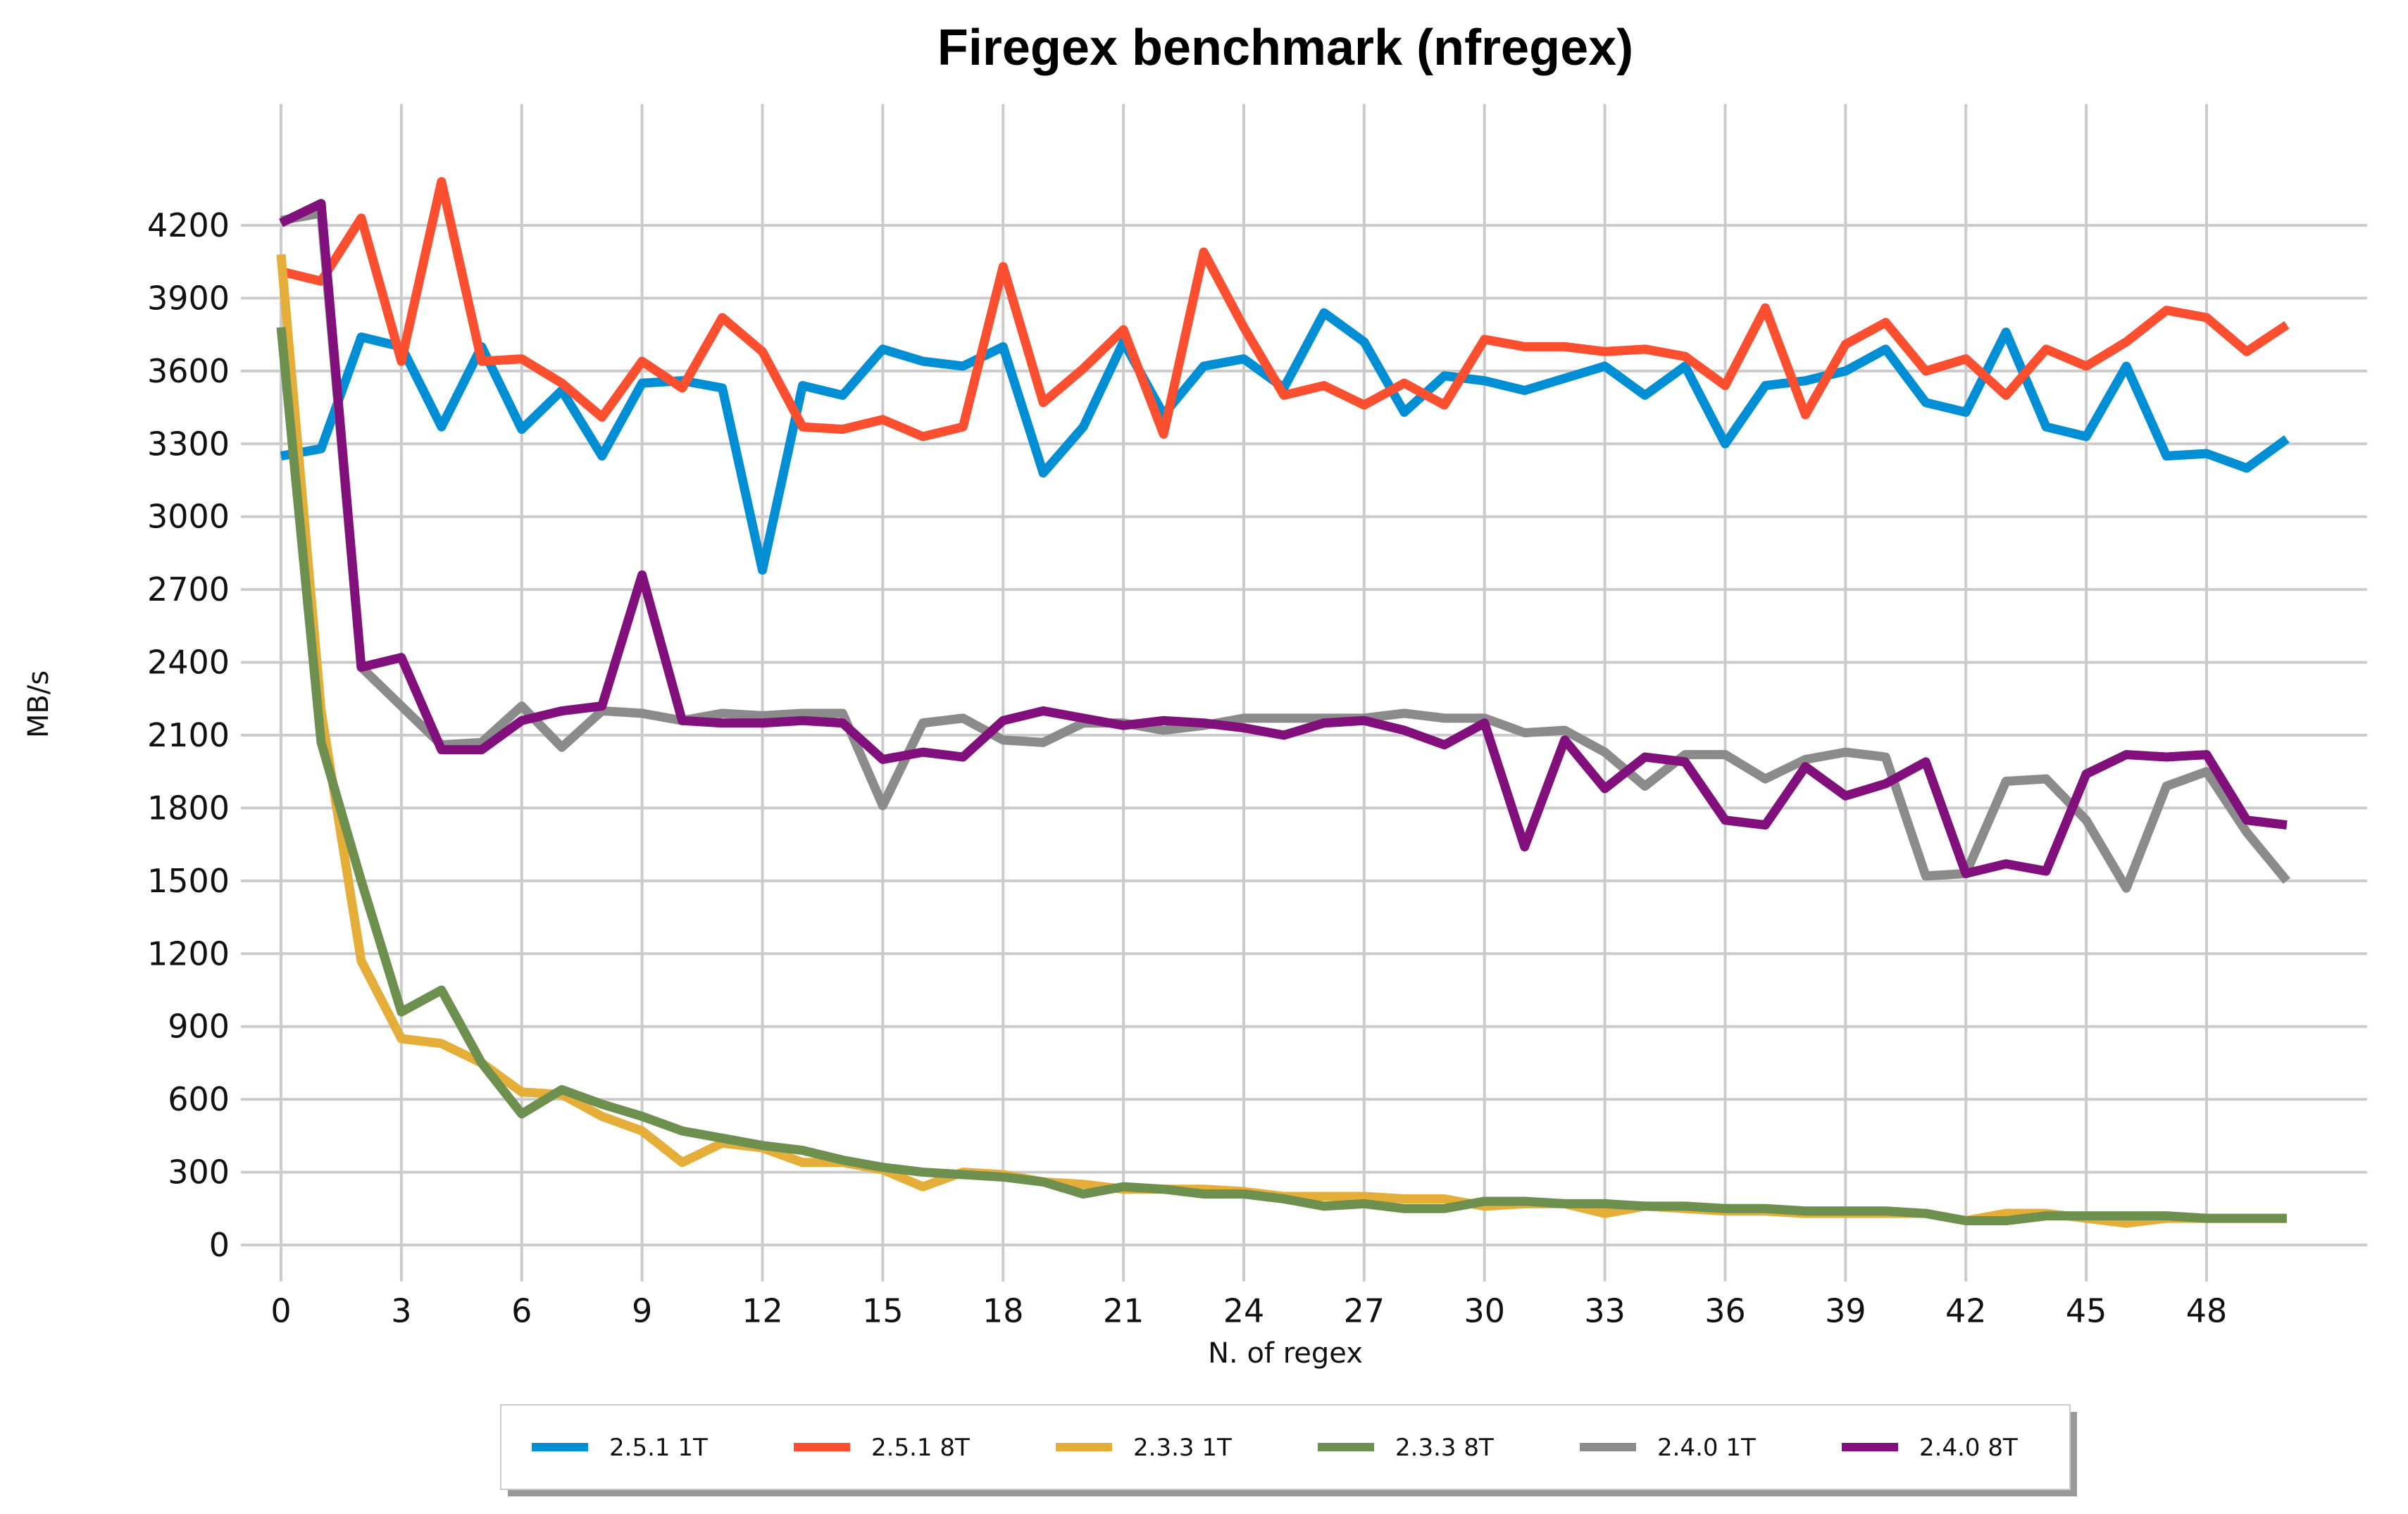 Image resolution: width=2408 pixels, height=1514 pixels. I want to click on y-tick-label: 3300, so click(188, 444).